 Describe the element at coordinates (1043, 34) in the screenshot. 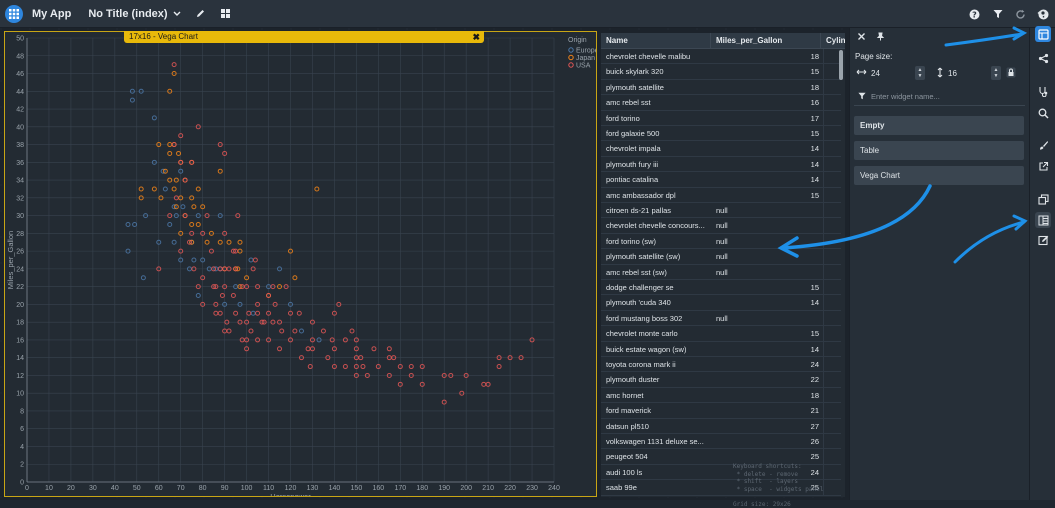

I see `widgets-icon` at that location.